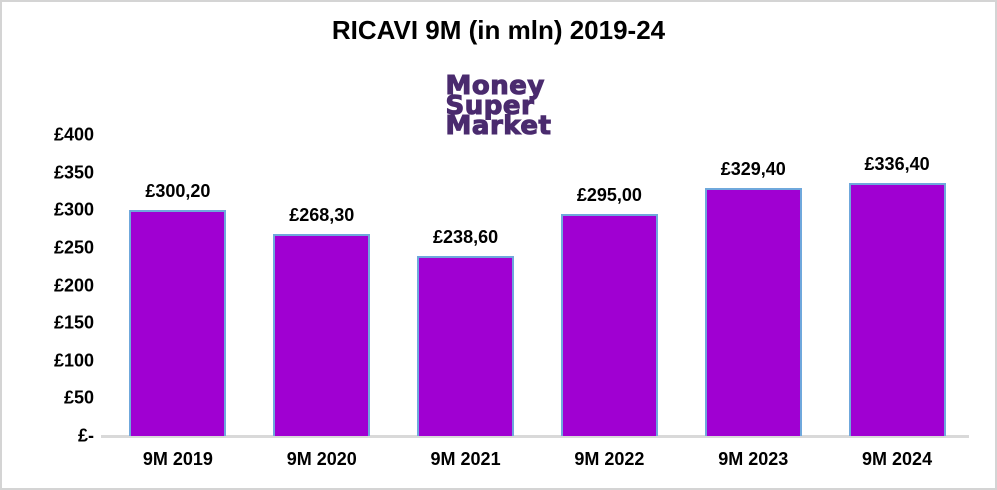  I want to click on logo-line-market: Market, so click(498, 126).